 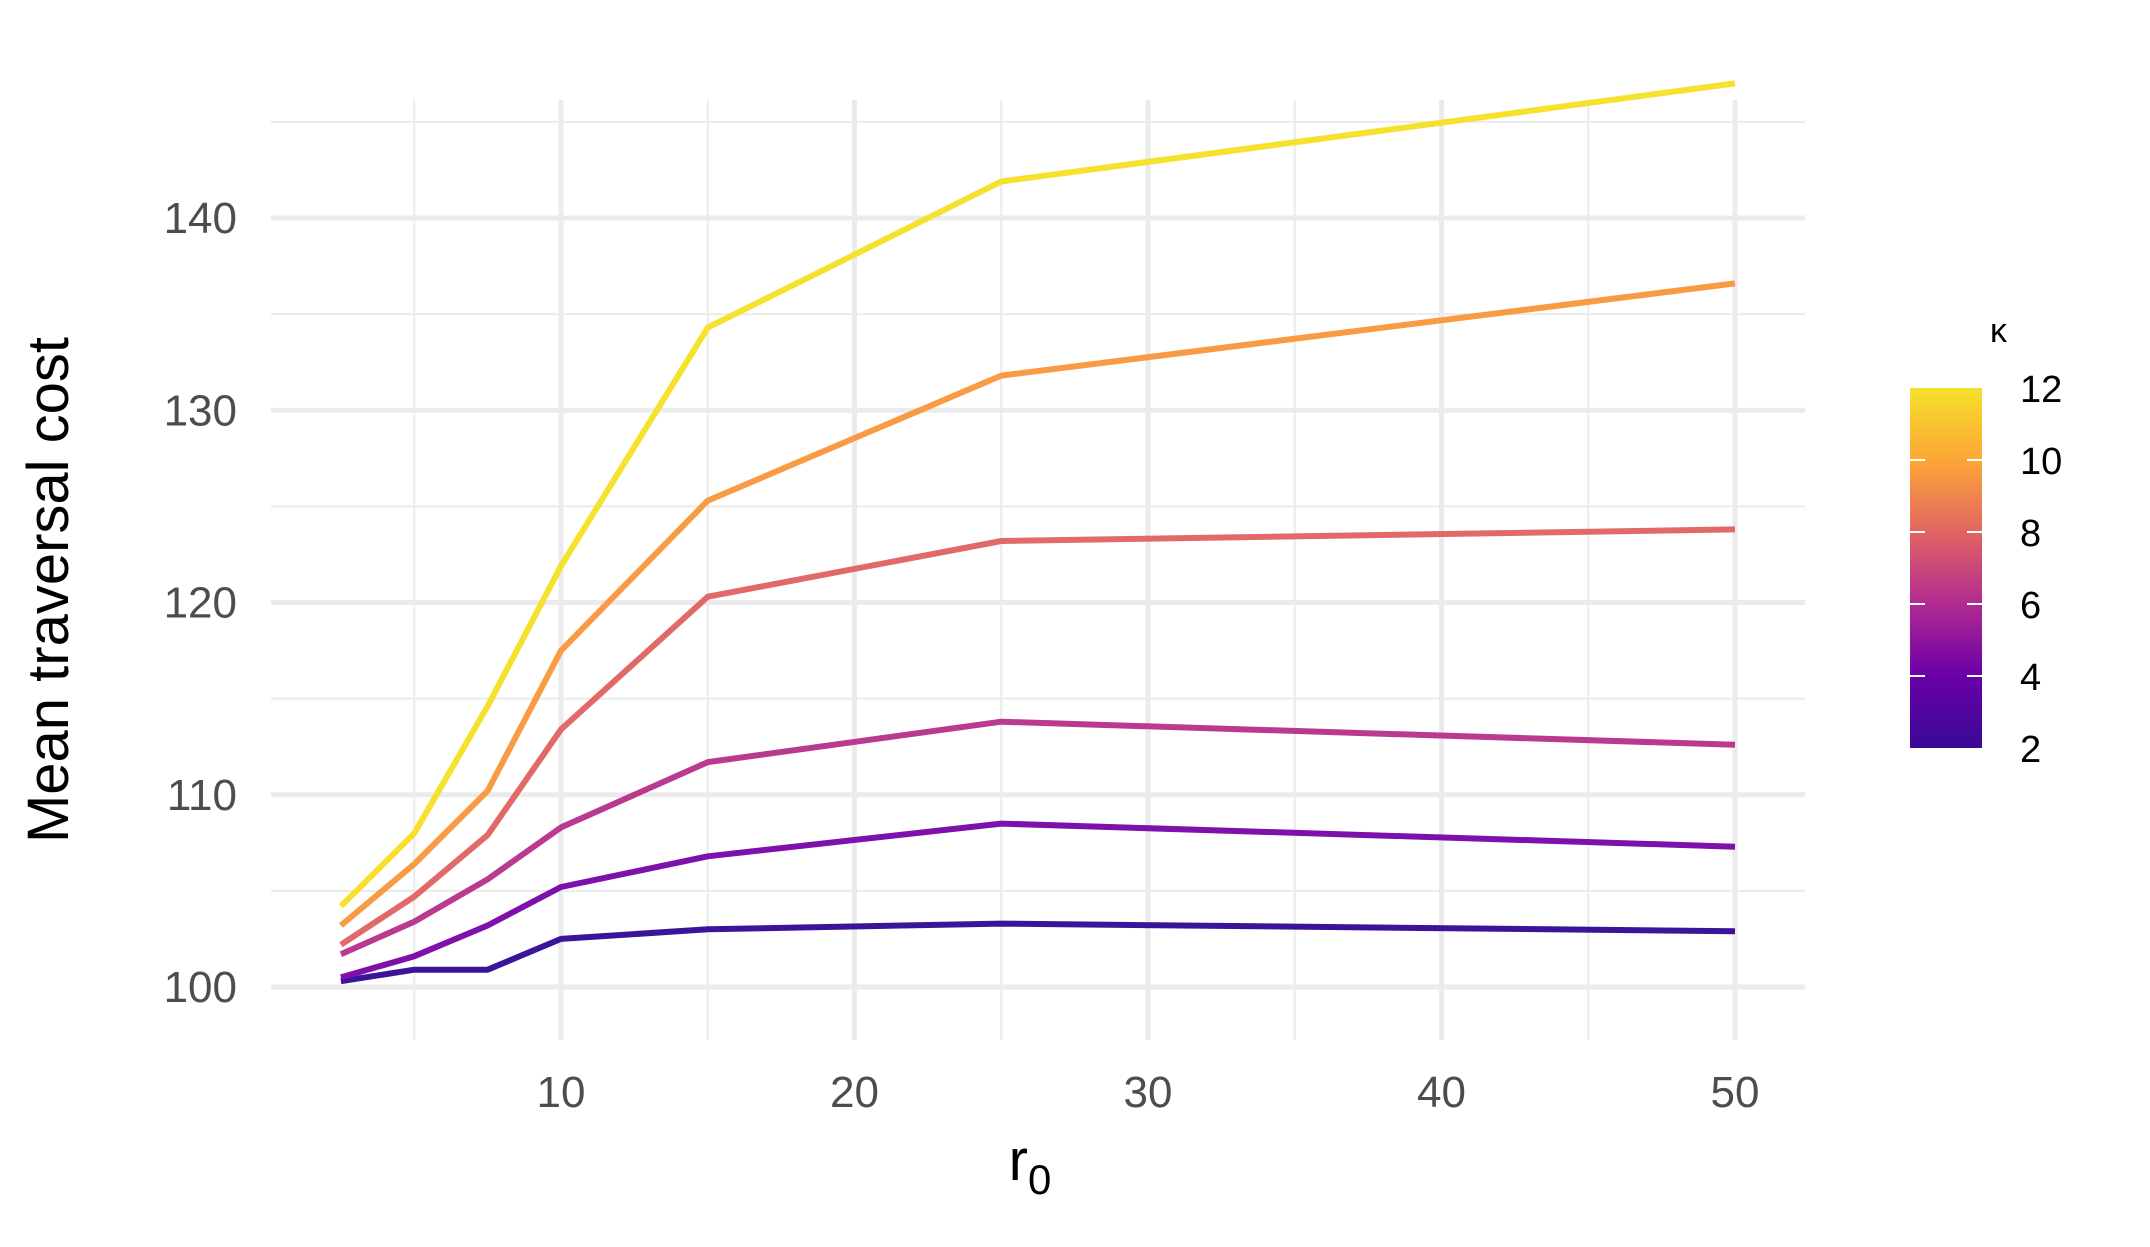 I want to click on x-tick-label: 20, so click(x=854, y=1092).